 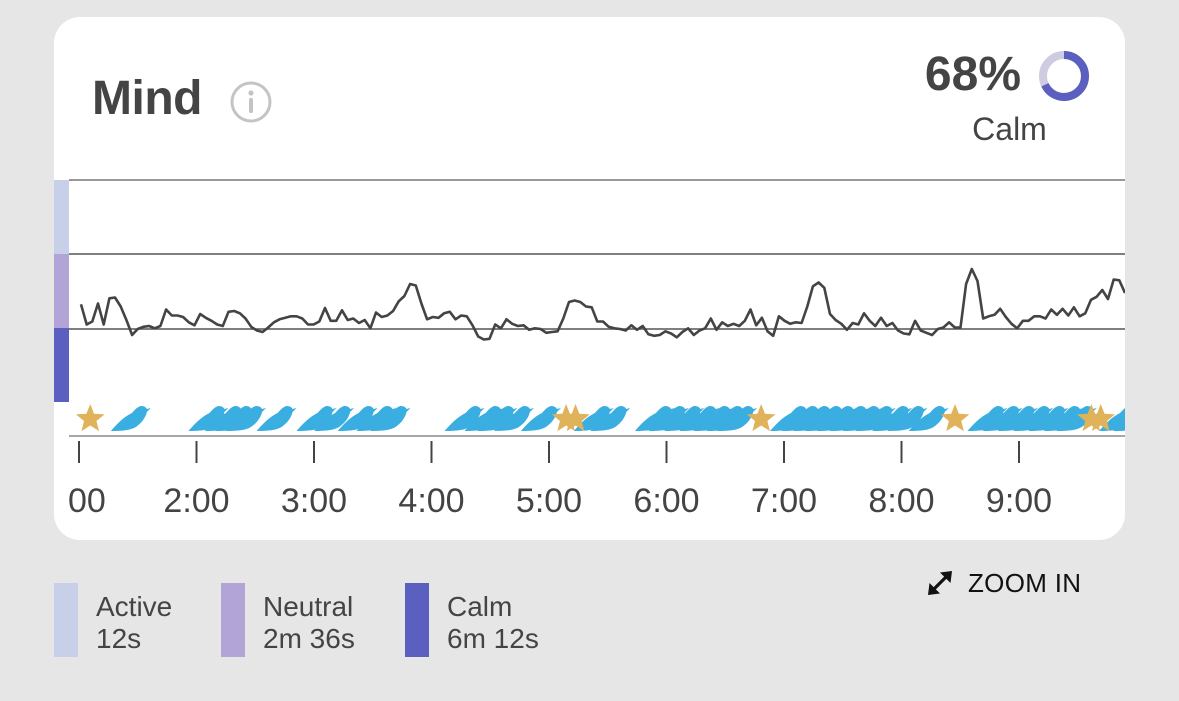 What do you see at coordinates (66, 620) in the screenshot?
I see `legend-swatch-active` at bounding box center [66, 620].